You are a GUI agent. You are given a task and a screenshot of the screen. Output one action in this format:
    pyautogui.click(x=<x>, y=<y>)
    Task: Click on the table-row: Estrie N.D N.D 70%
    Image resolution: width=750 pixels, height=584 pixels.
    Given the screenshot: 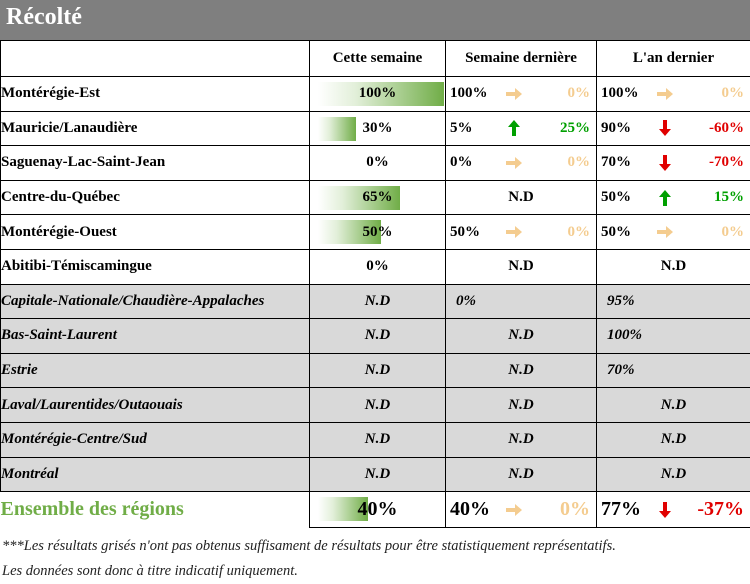 What is the action you would take?
    pyautogui.click(x=375, y=370)
    